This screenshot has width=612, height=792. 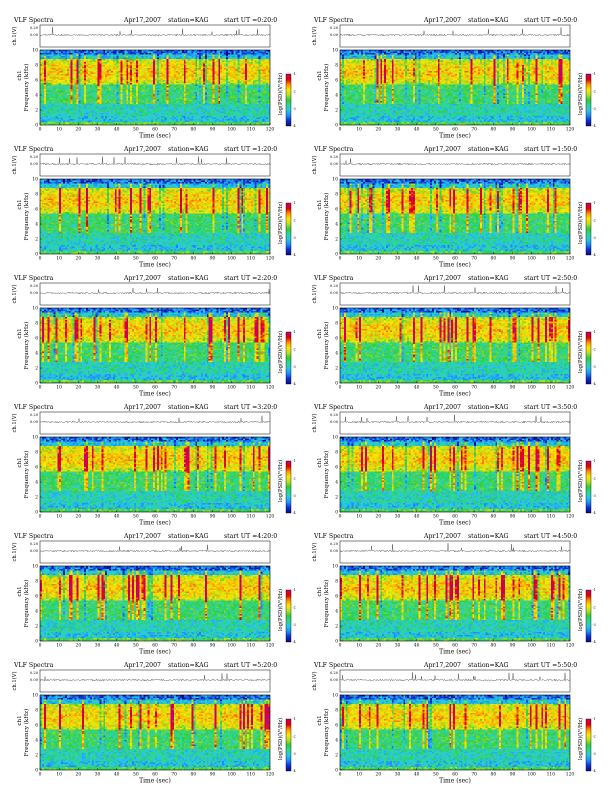 What do you see at coordinates (551, 646) in the screenshot?
I see `x-tick-label: 110` at bounding box center [551, 646].